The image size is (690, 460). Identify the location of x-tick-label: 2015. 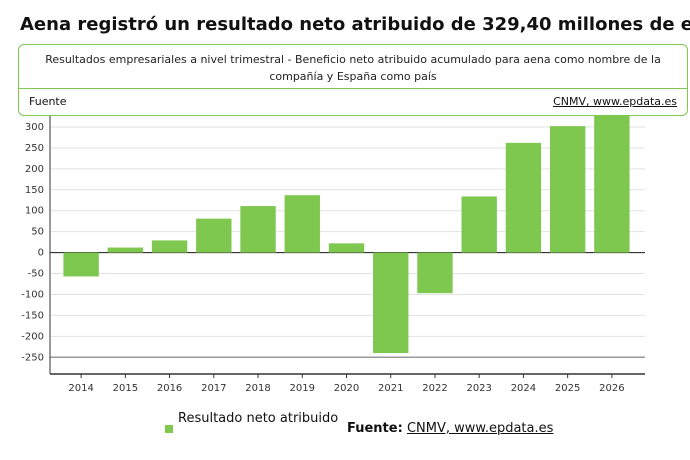
(125, 388).